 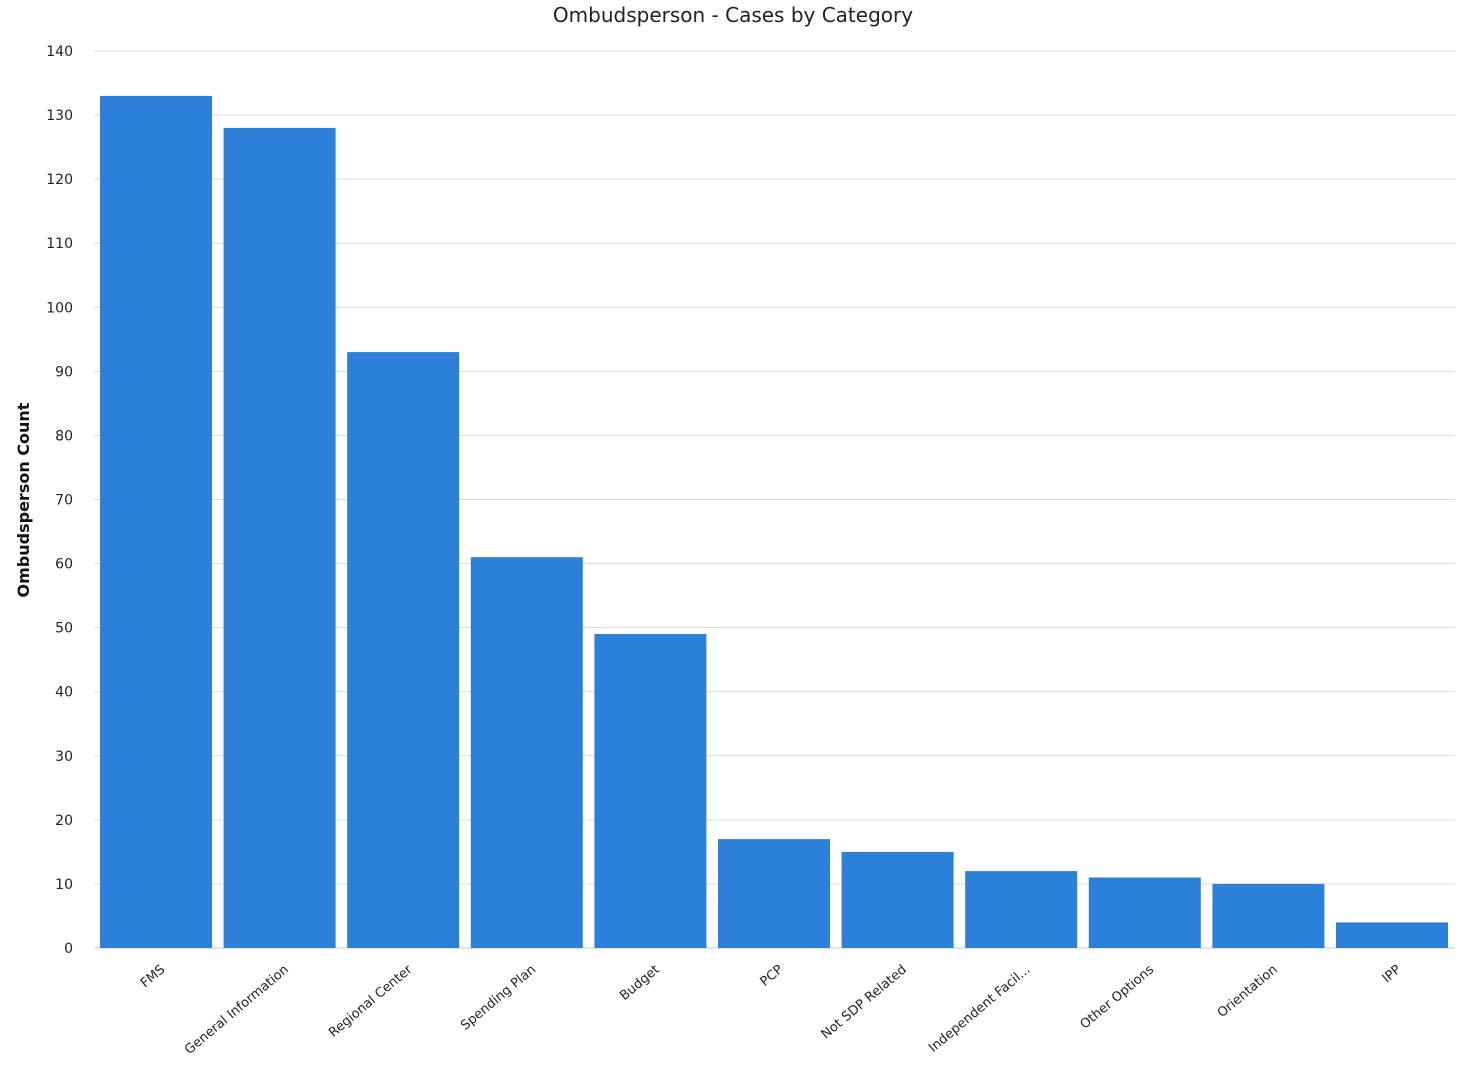 I want to click on chart-title: Ombudsperson - Cases by Category, so click(x=733, y=15).